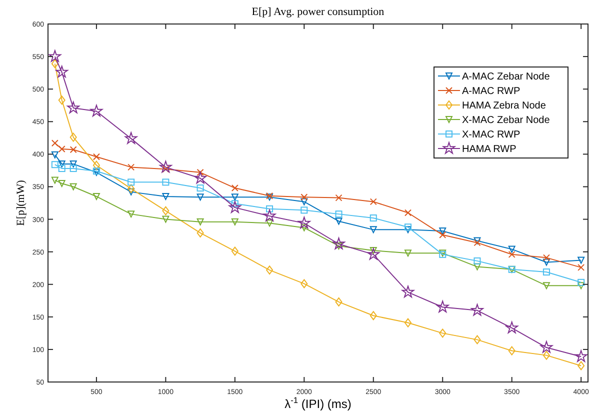 The image size is (599, 416). Describe the element at coordinates (318, 403) in the screenshot. I see `x-axis-title: λ$^{-1}$ (IPI) (ms)` at that location.